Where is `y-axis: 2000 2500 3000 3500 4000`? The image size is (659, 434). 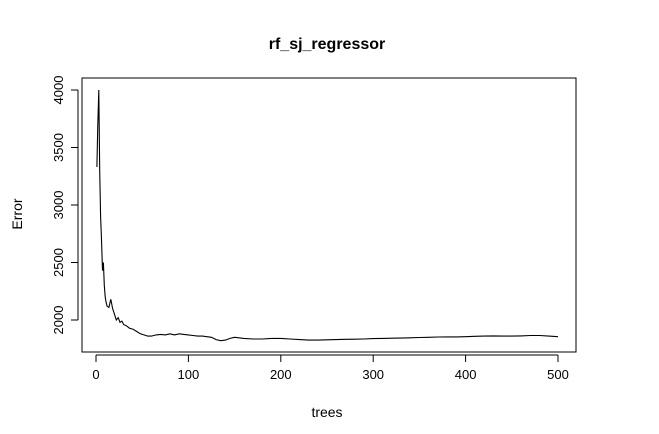 y-axis: 2000 2500 3000 3500 4000 is located at coordinates (65, 205).